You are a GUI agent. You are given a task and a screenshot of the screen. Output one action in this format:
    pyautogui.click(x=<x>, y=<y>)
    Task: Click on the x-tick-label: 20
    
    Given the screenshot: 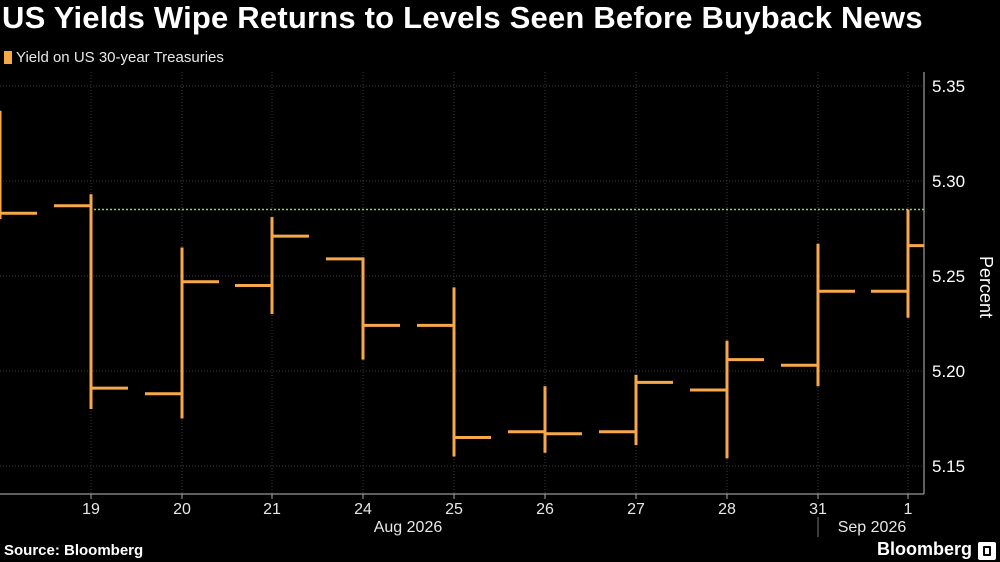 What is the action you would take?
    pyautogui.click(x=182, y=509)
    